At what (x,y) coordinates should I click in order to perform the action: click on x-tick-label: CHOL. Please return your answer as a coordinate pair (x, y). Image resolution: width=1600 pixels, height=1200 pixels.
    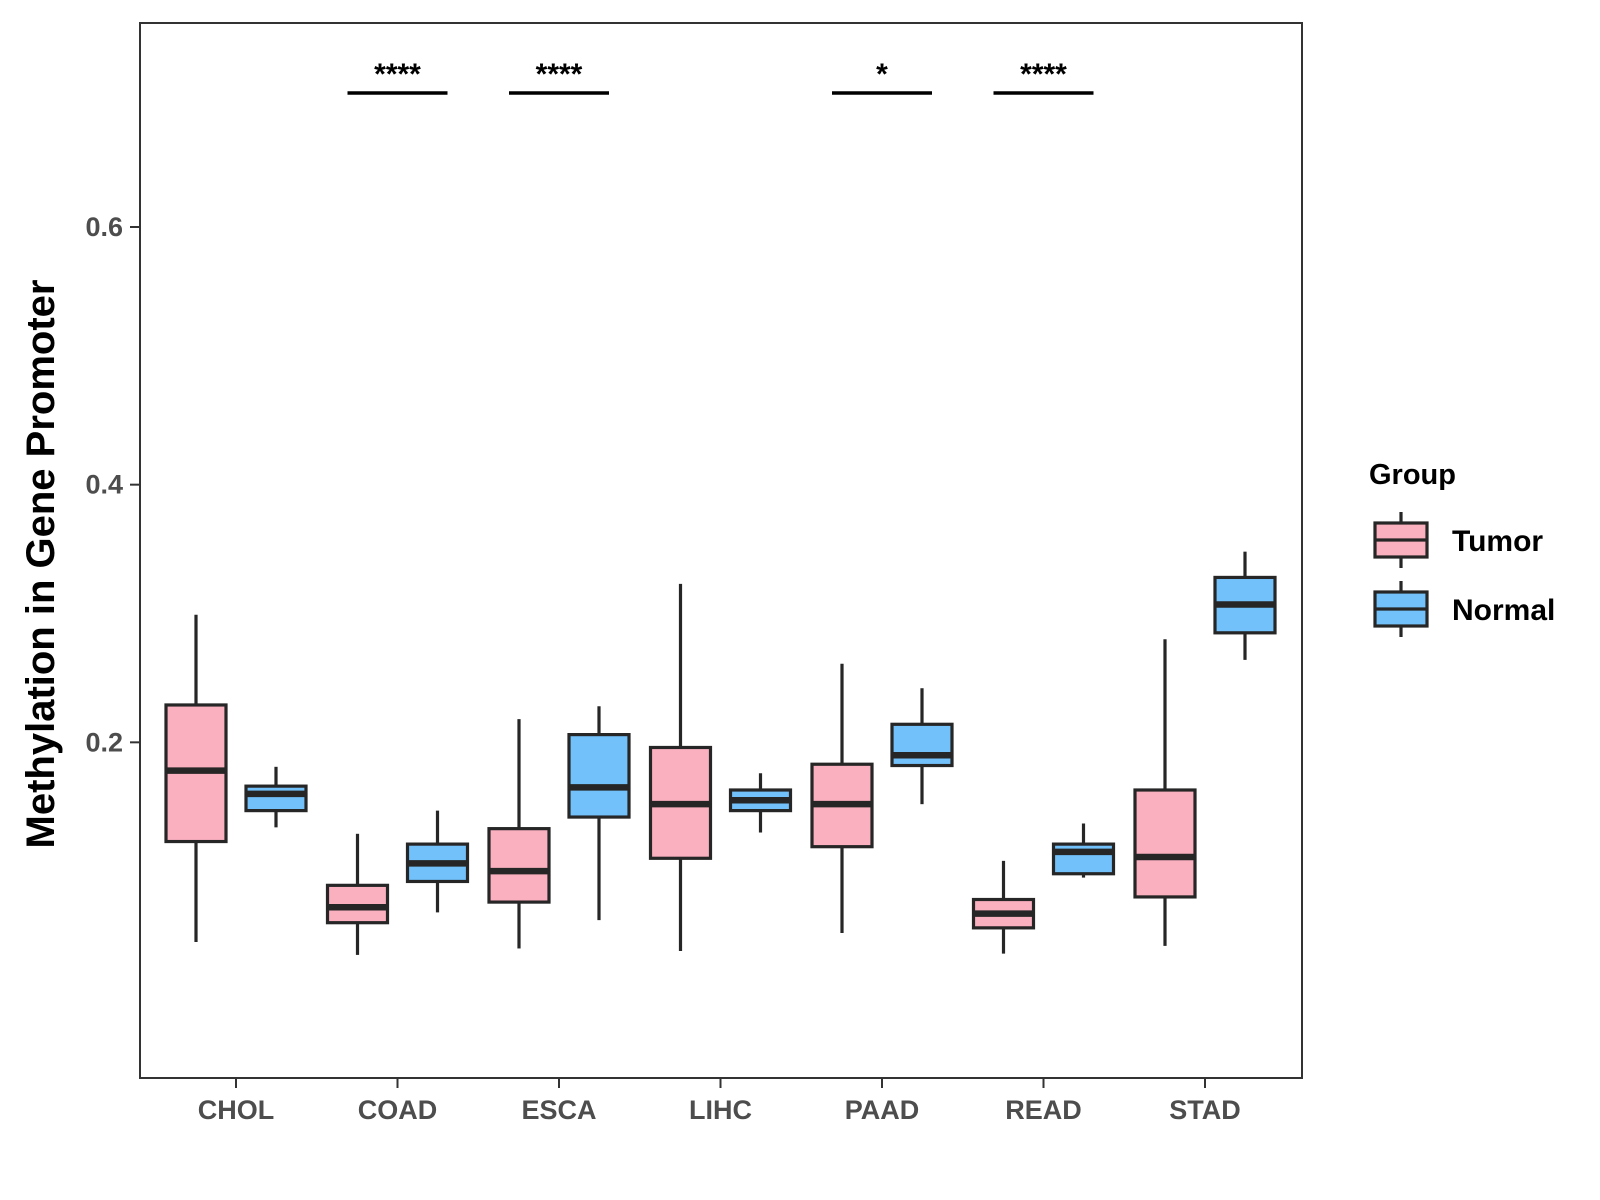
    Looking at the image, I should click on (236, 1110).